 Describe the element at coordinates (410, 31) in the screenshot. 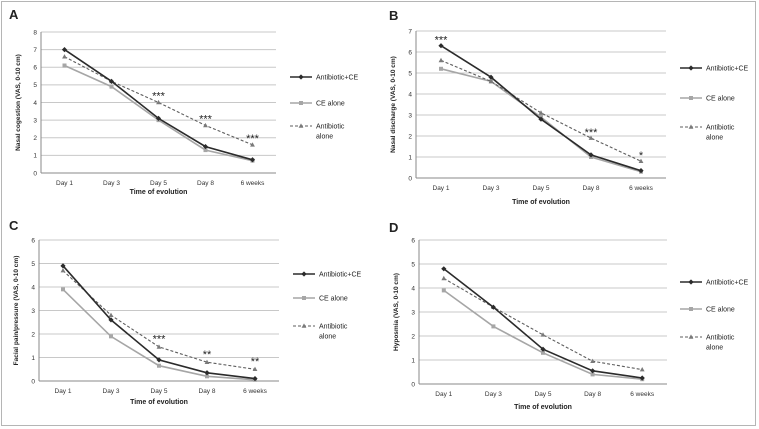

I see `y-tick-label: 7` at that location.